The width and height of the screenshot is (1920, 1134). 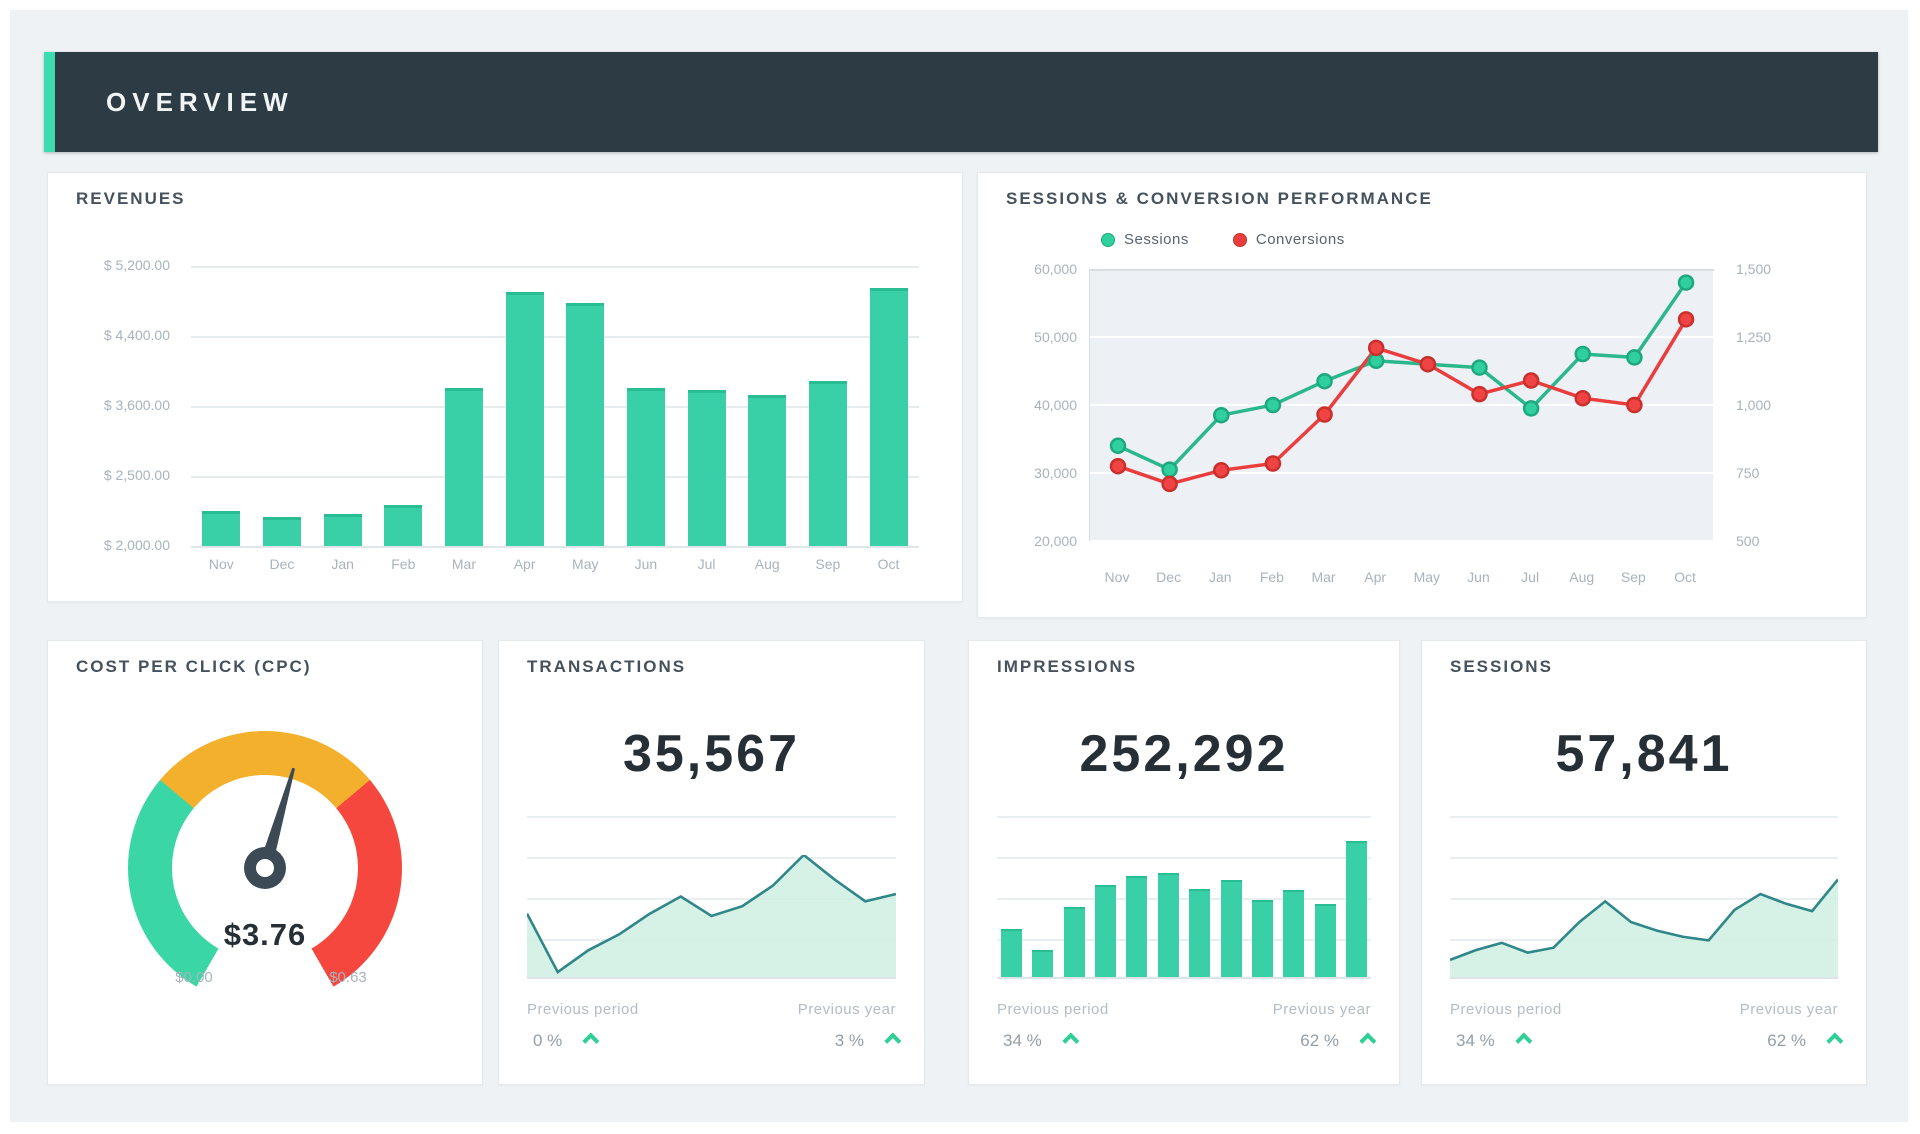 What do you see at coordinates (646, 564) in the screenshot?
I see `x-axis-label: Jun` at bounding box center [646, 564].